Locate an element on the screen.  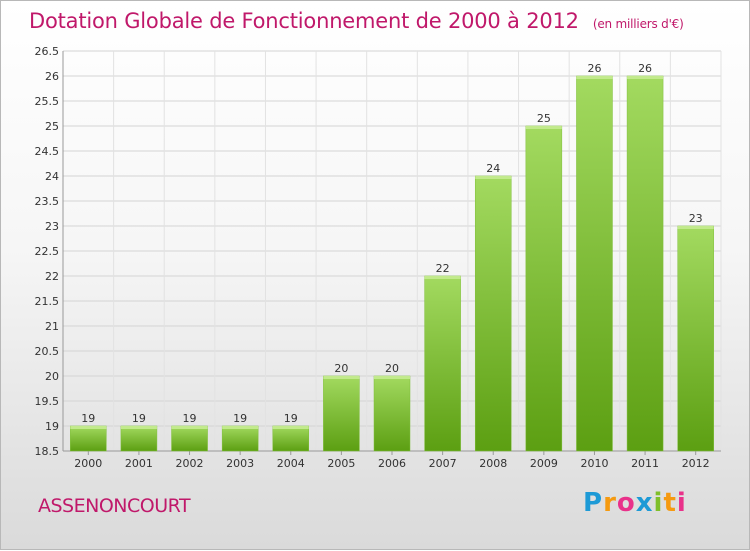
y-tick-label: 18.5 is located at coordinates (47, 451).